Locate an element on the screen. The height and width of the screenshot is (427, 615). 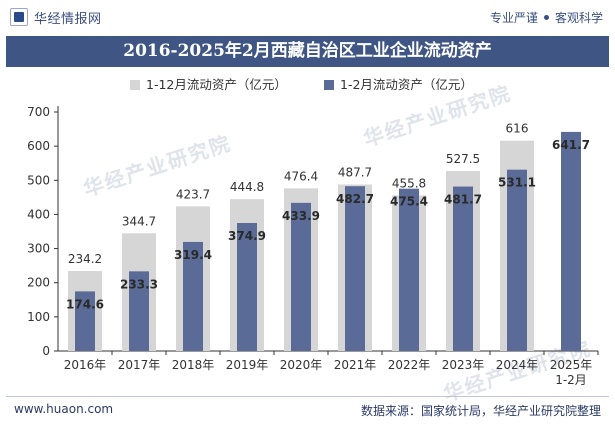
x-tick-label: 2022年 is located at coordinates (409, 365).